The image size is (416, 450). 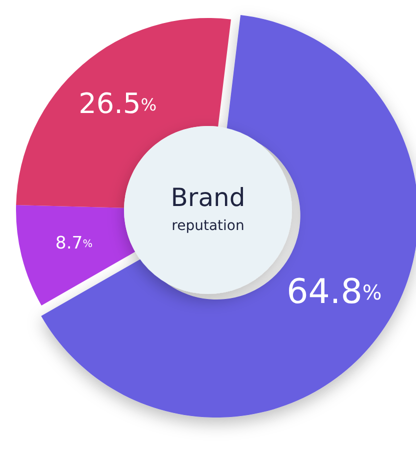 What do you see at coordinates (208, 226) in the screenshot?
I see `text: reputation` at bounding box center [208, 226].